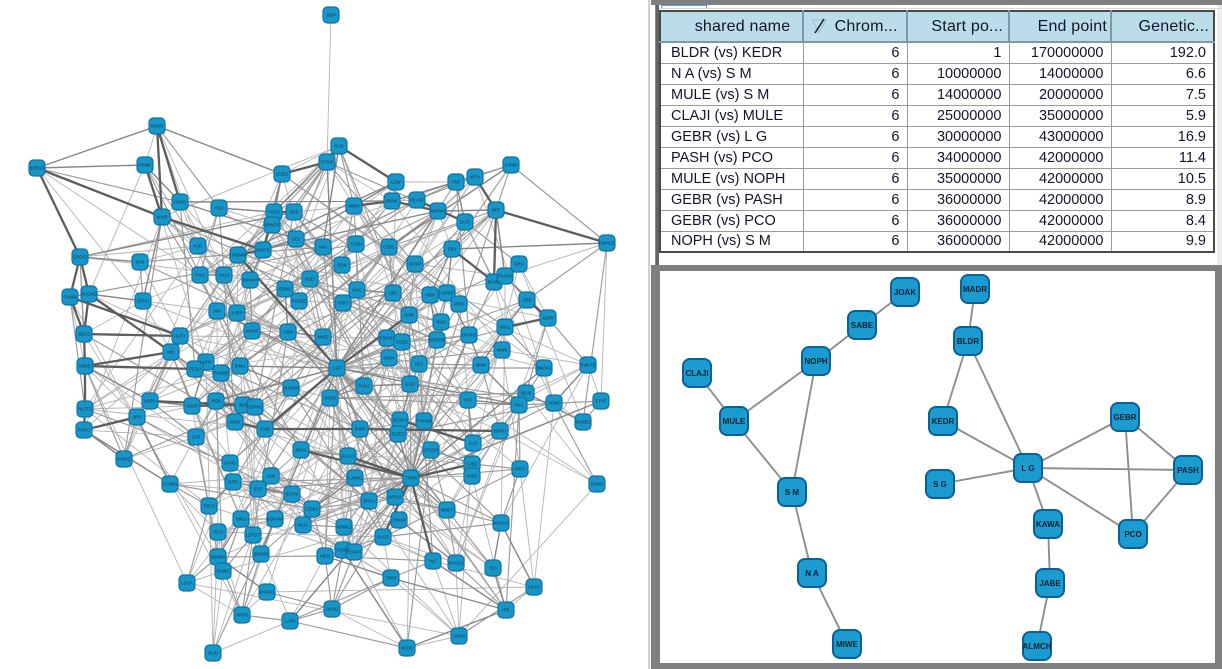 The height and width of the screenshot is (669, 1222). Describe the element at coordinates (296, 239) in the screenshot. I see `svg-text: SOJ` at that location.